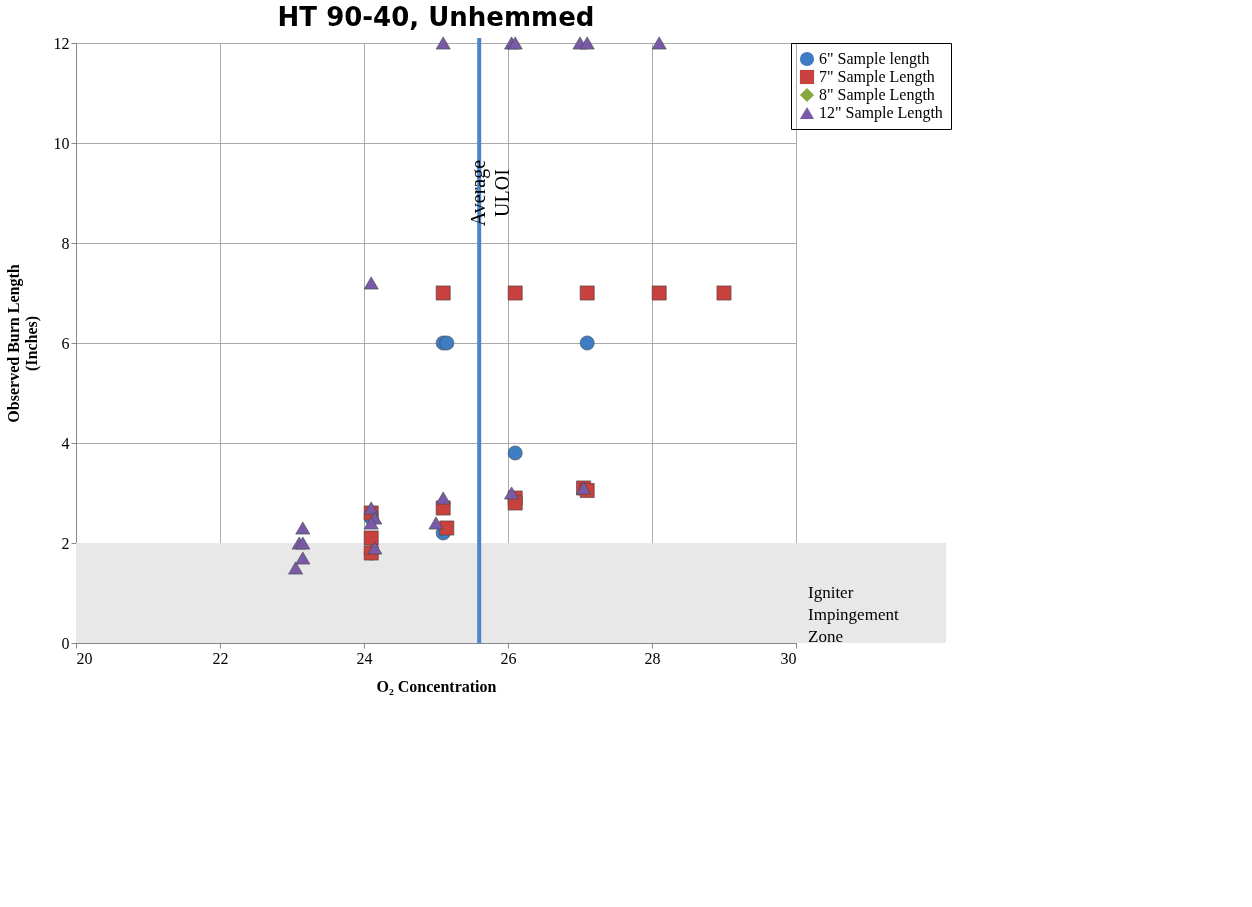  Describe the element at coordinates (874, 59) in the screenshot. I see `legend-label: 6" Sample length` at that location.